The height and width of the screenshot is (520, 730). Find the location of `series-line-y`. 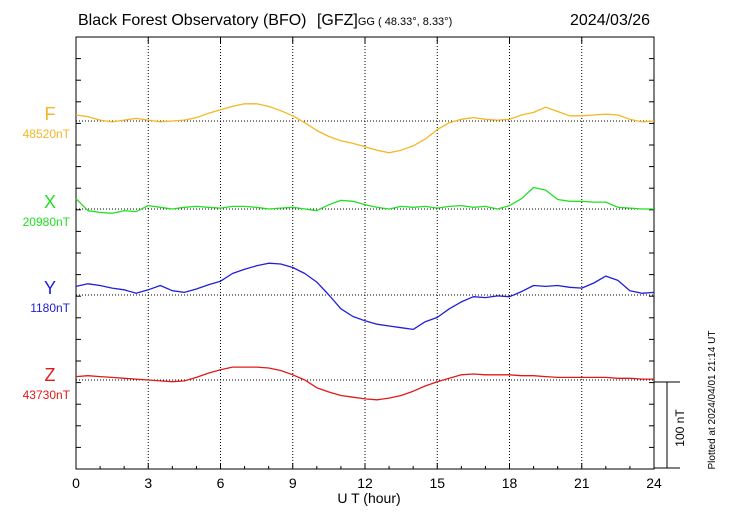

series-line-y is located at coordinates (365, 296).